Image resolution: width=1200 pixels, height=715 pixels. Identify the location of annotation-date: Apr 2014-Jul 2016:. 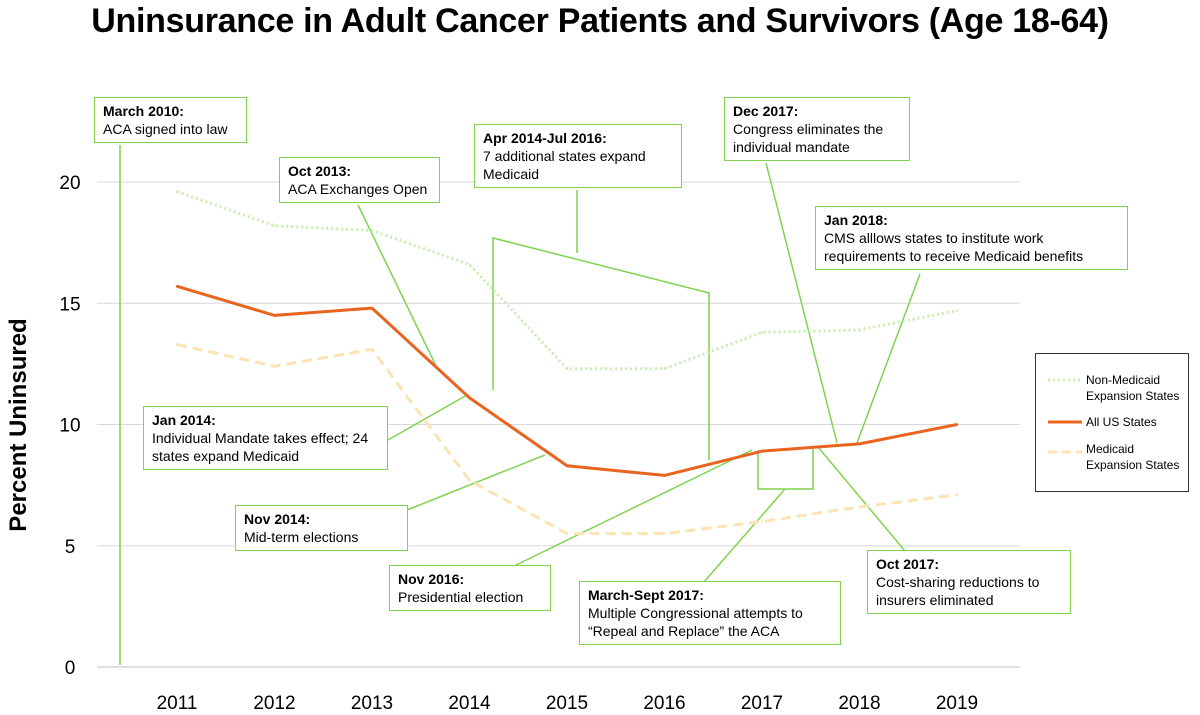
(545, 138).